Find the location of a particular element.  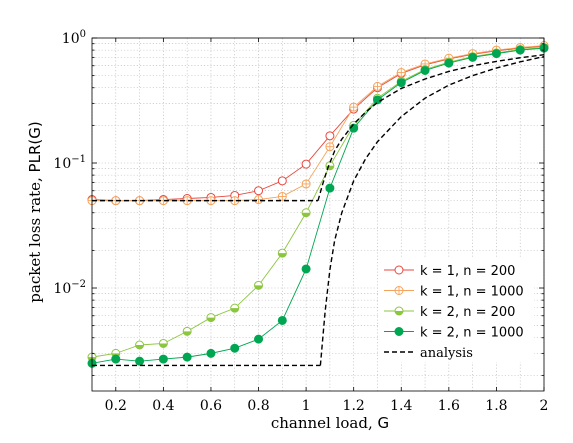

legend-label: k = 1, n = 1000 is located at coordinates (472, 292).